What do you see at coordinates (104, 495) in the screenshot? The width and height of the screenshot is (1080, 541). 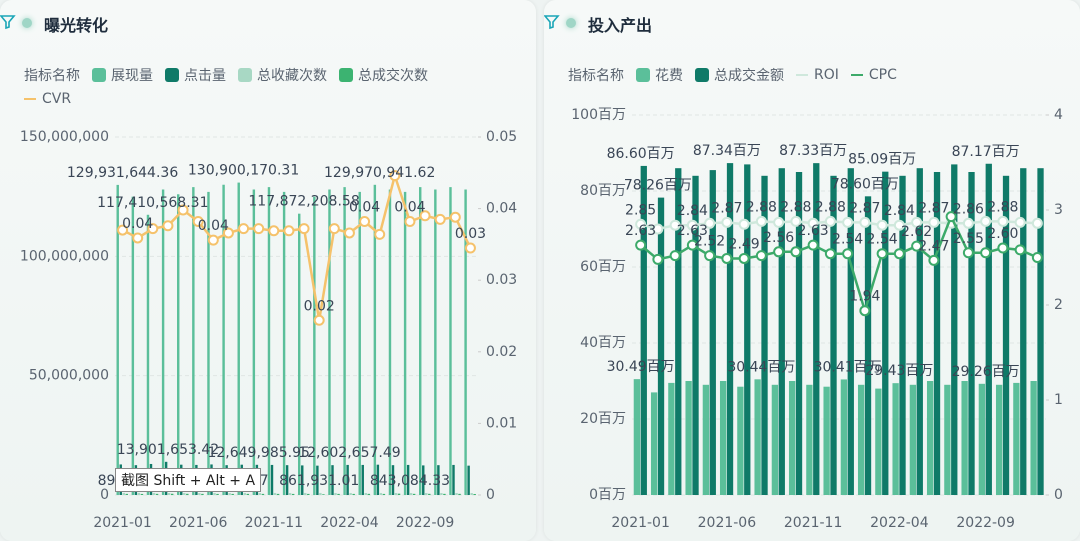 I see `y-tick-label: 0` at bounding box center [104, 495].